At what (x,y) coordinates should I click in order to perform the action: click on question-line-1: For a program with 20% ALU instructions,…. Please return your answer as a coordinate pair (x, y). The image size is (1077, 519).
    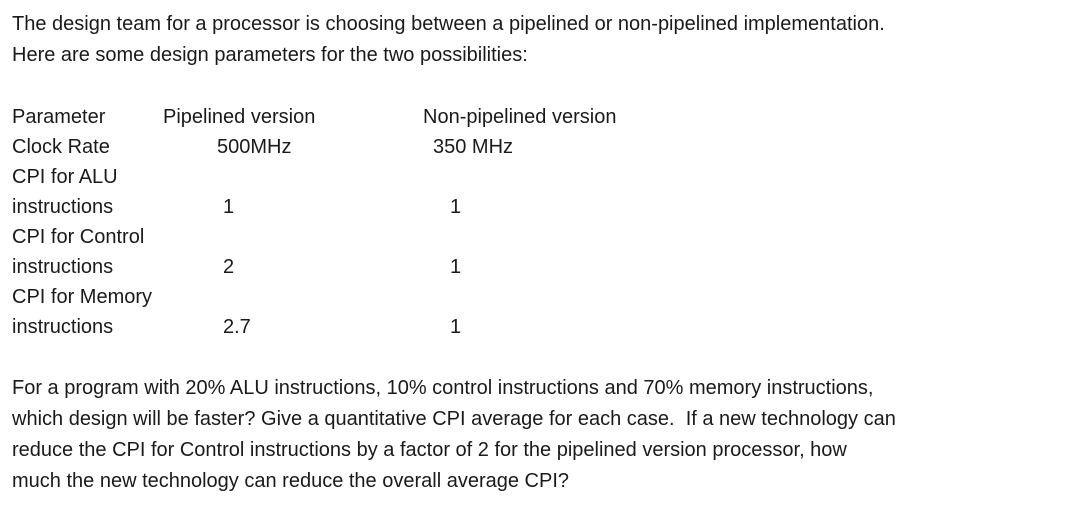
    Looking at the image, I should click on (443, 388).